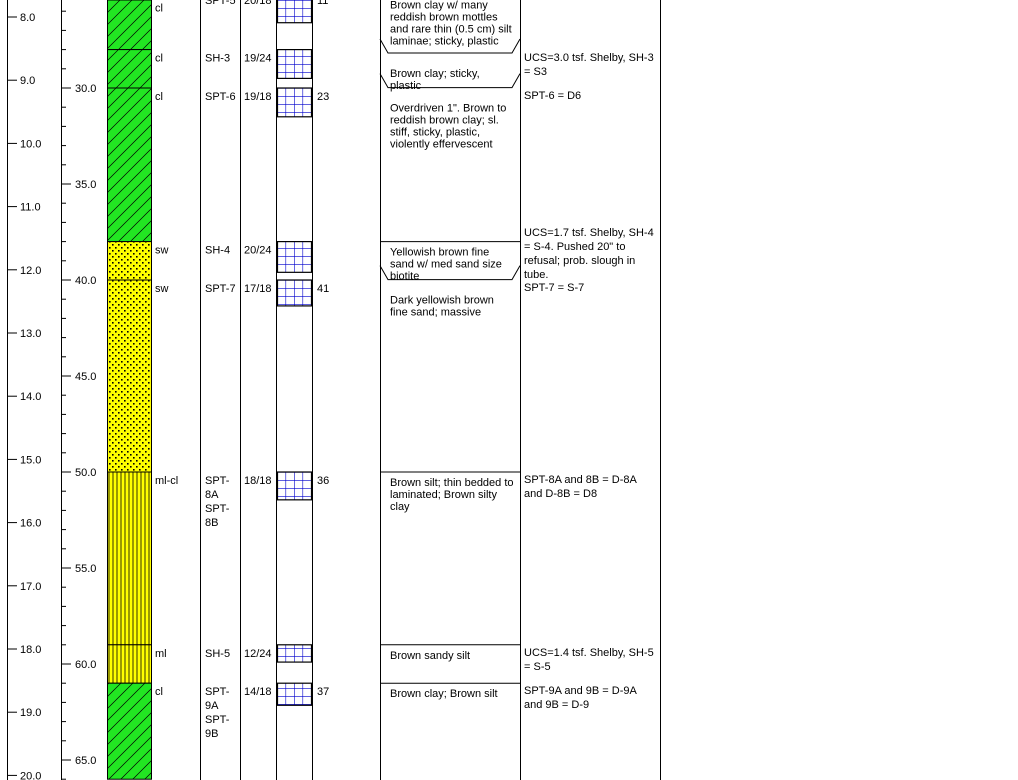  I want to click on meter-tick-label: 19.0, so click(30, 713).